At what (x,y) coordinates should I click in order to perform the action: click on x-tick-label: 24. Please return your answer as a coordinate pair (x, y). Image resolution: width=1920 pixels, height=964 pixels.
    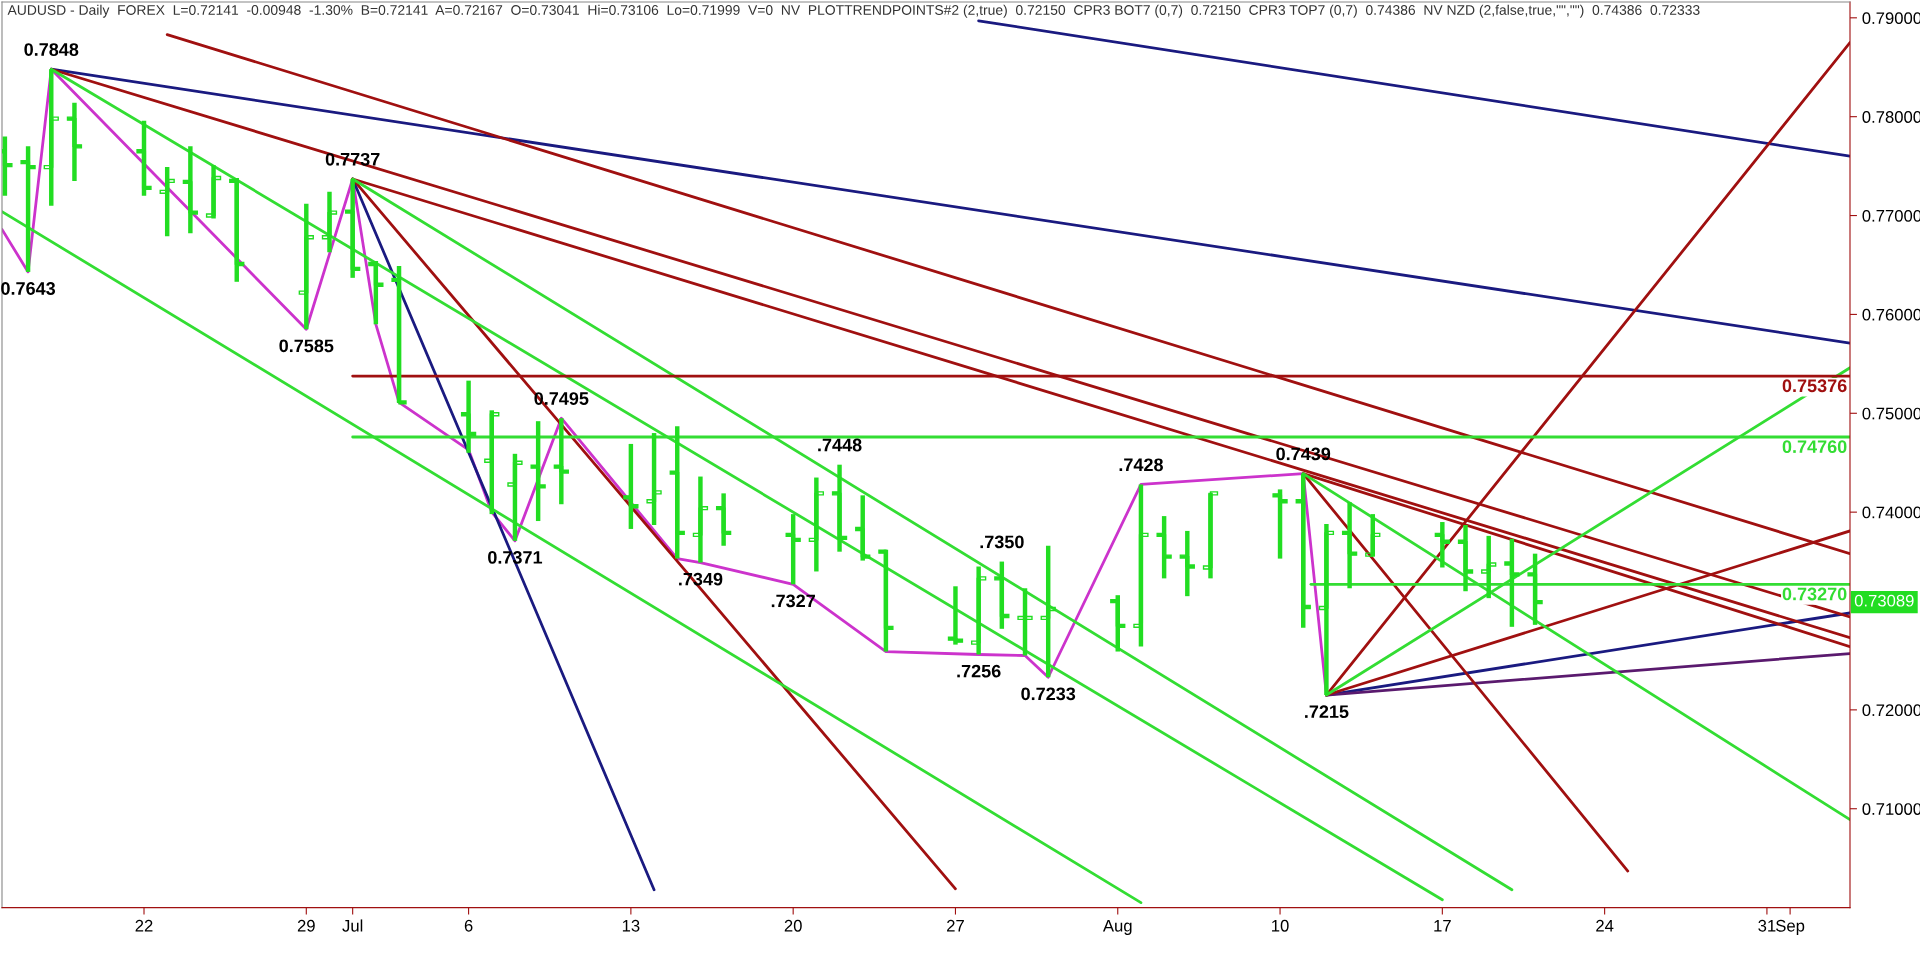
    Looking at the image, I should click on (1605, 925).